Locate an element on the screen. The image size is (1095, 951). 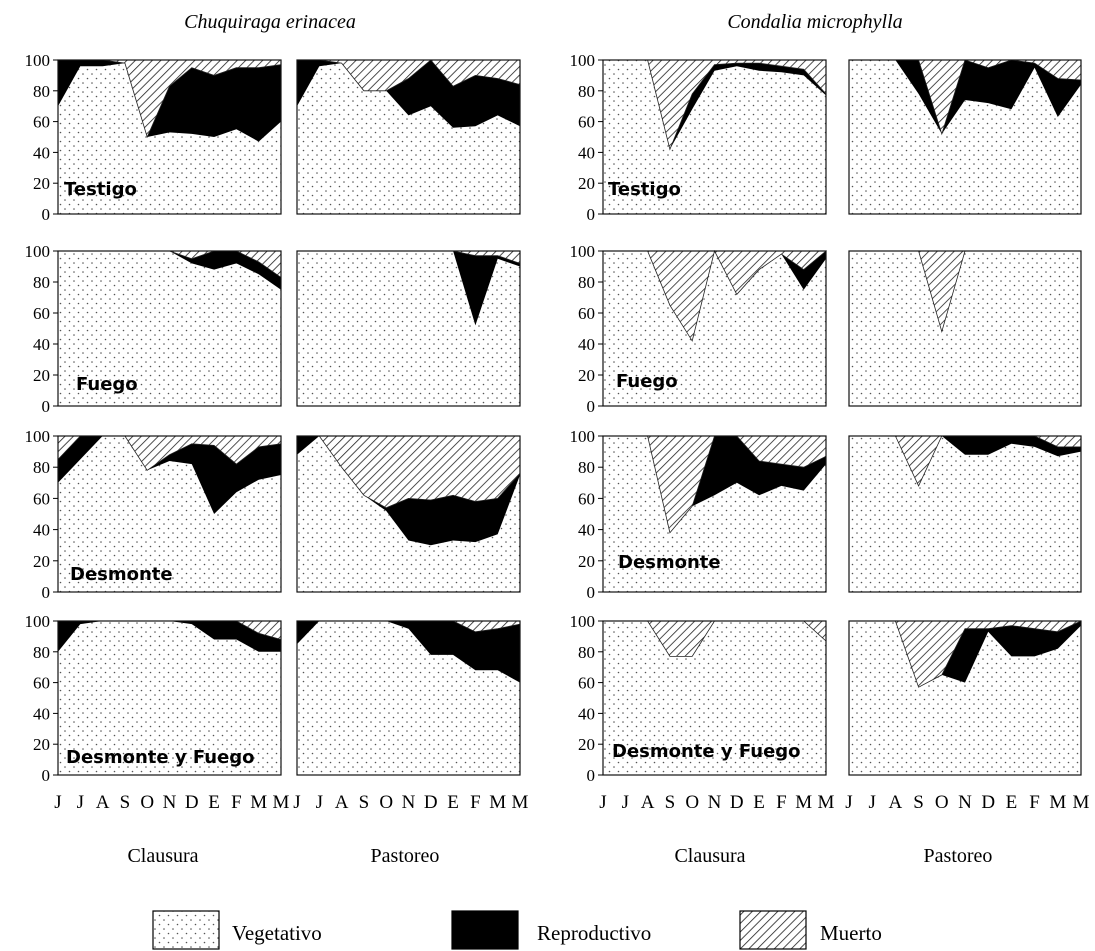
panel-0-2-pastoreo is located at coordinates (408, 514).